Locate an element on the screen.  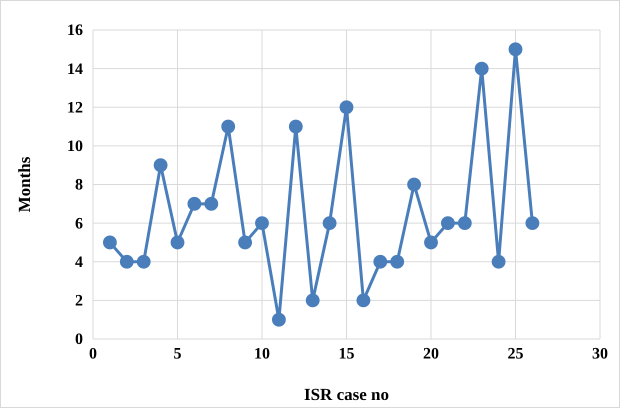
x-tick-label: 10 is located at coordinates (262, 353).